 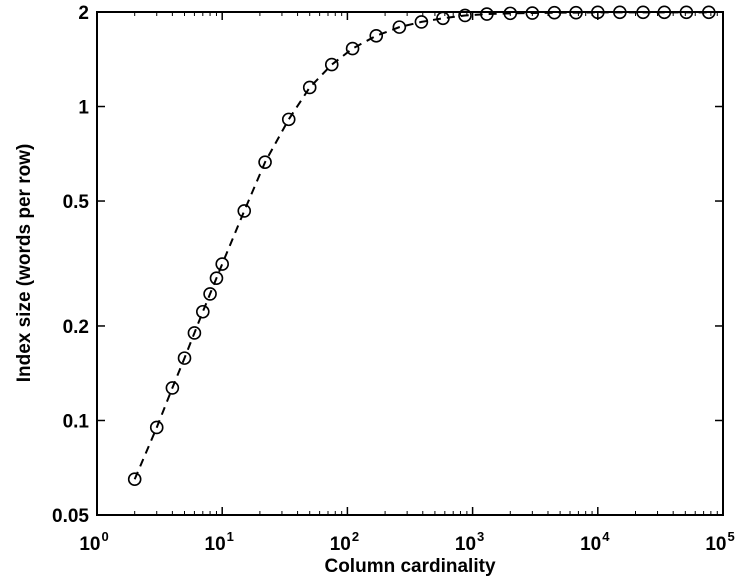 I want to click on x-tick-label: 10⁵, so click(x=719, y=542).